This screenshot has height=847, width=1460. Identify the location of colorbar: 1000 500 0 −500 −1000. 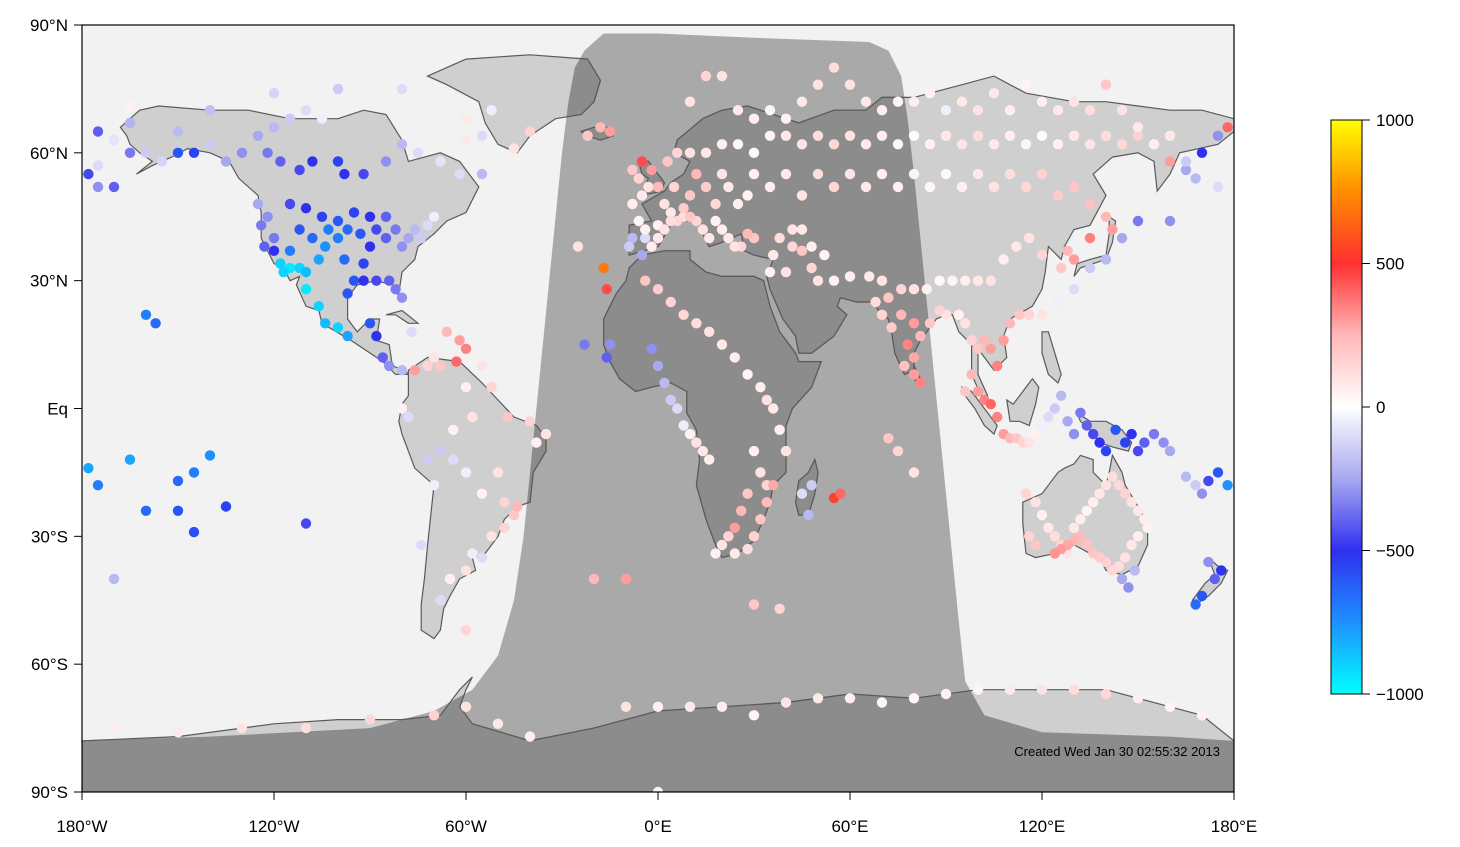
(1377, 407).